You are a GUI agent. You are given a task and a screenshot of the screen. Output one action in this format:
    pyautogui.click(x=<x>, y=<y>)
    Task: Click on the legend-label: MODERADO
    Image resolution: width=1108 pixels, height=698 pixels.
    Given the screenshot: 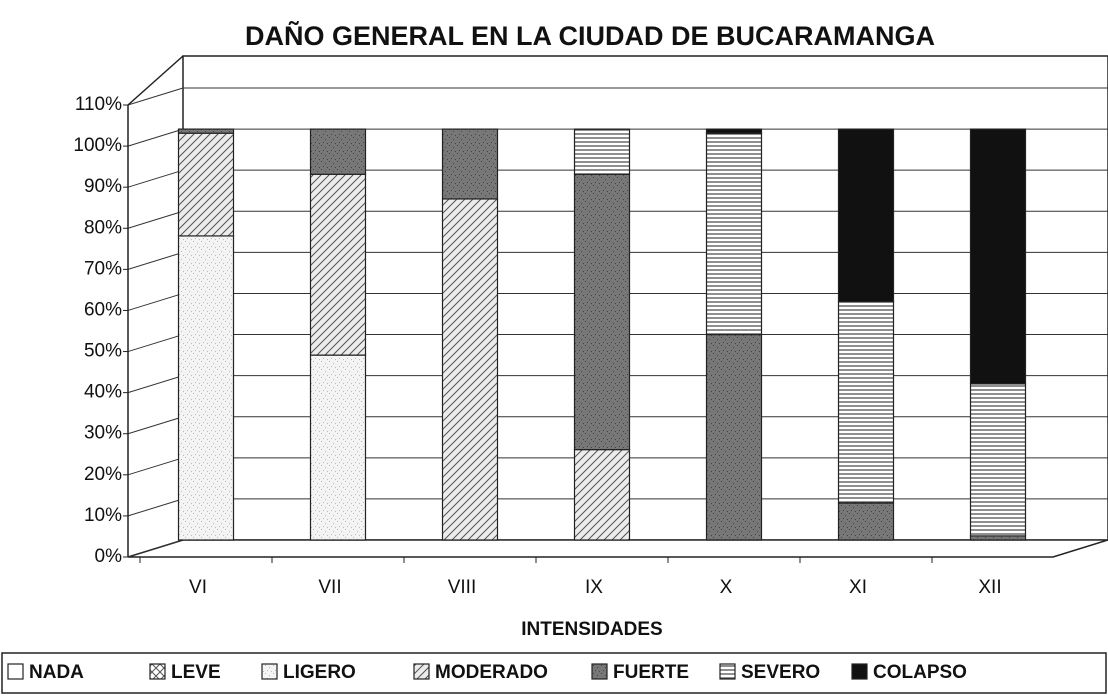 What is the action you would take?
    pyautogui.click(x=491, y=672)
    